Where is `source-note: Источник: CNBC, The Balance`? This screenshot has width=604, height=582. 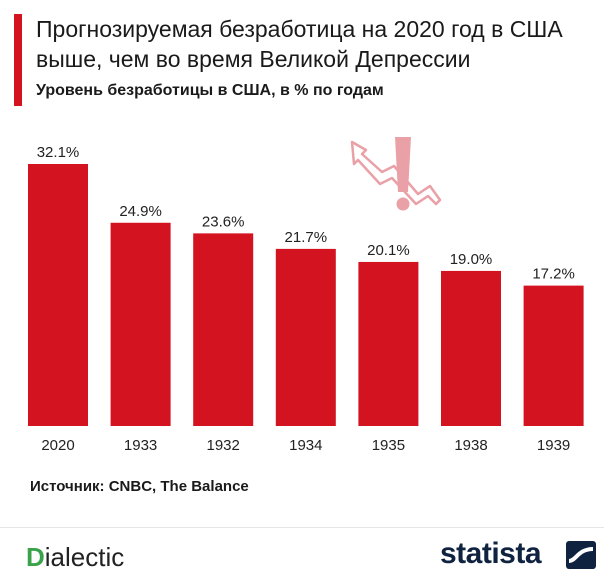
source-note: Источник: CNBC, The Balance is located at coordinates (139, 486).